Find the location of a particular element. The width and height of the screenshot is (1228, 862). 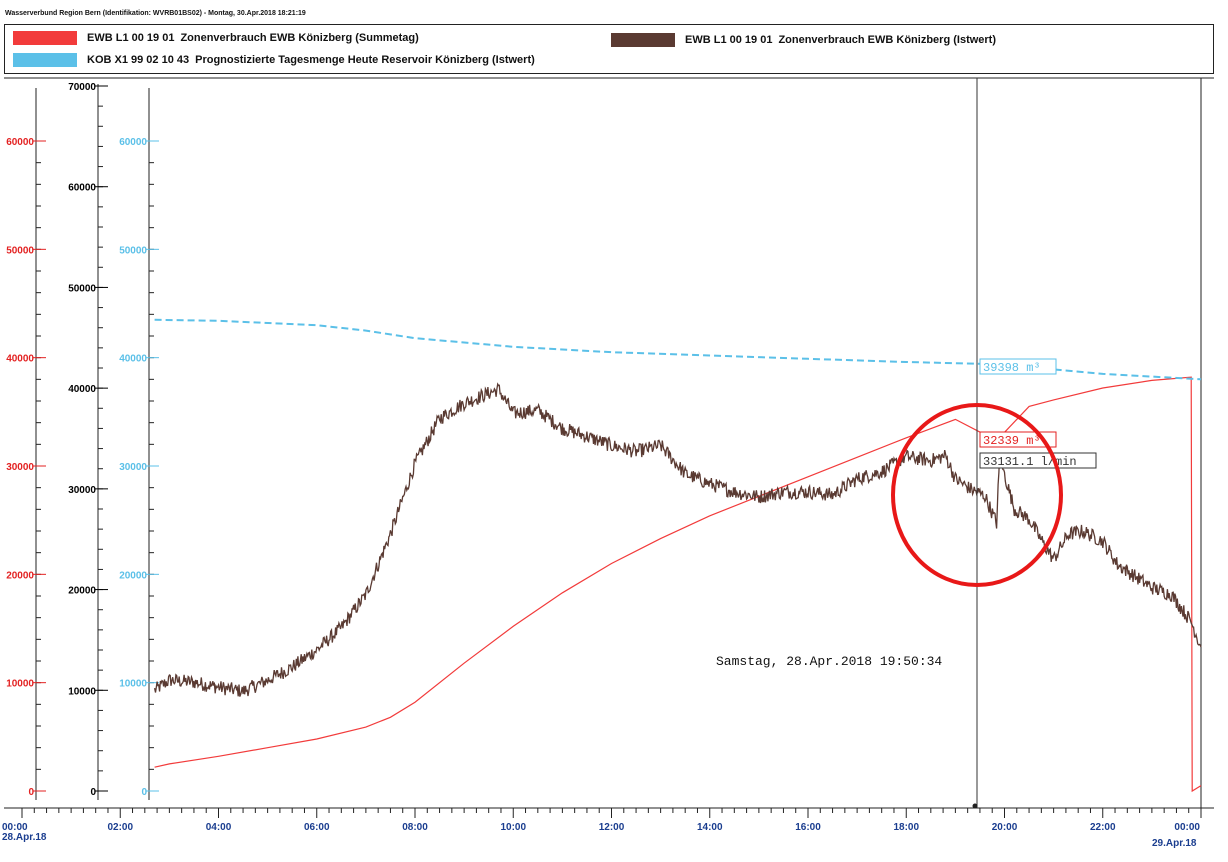

legend-swatch-red is located at coordinates (45, 38).